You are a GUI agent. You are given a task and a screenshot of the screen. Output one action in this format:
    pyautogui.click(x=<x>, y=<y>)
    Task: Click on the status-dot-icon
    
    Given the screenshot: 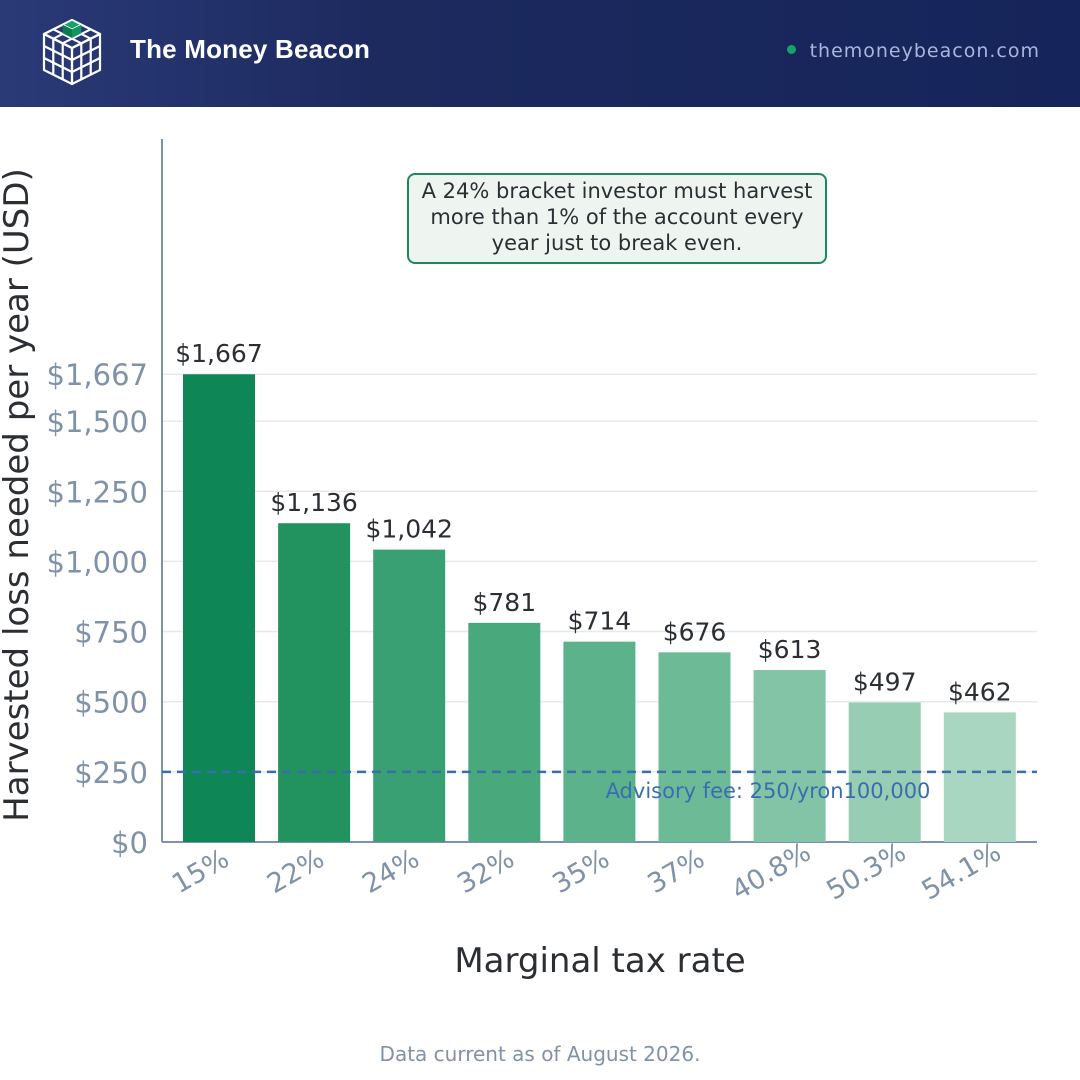 What is the action you would take?
    pyautogui.click(x=791, y=49)
    